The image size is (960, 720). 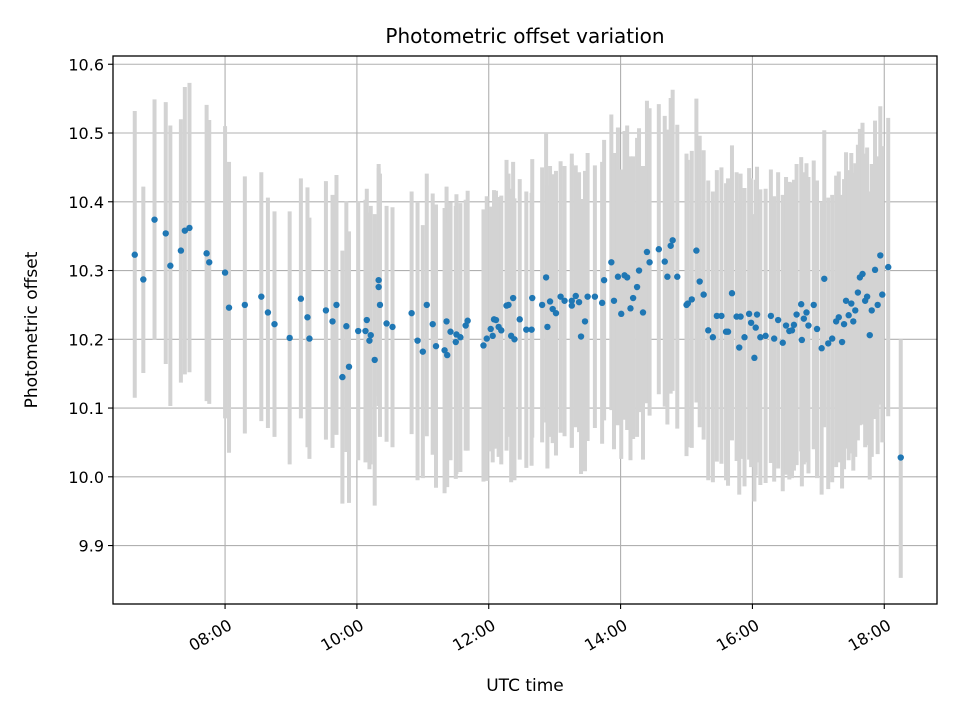 What do you see at coordinates (86, 202) in the screenshot?
I see `y-tick-label: 10.4` at bounding box center [86, 202].